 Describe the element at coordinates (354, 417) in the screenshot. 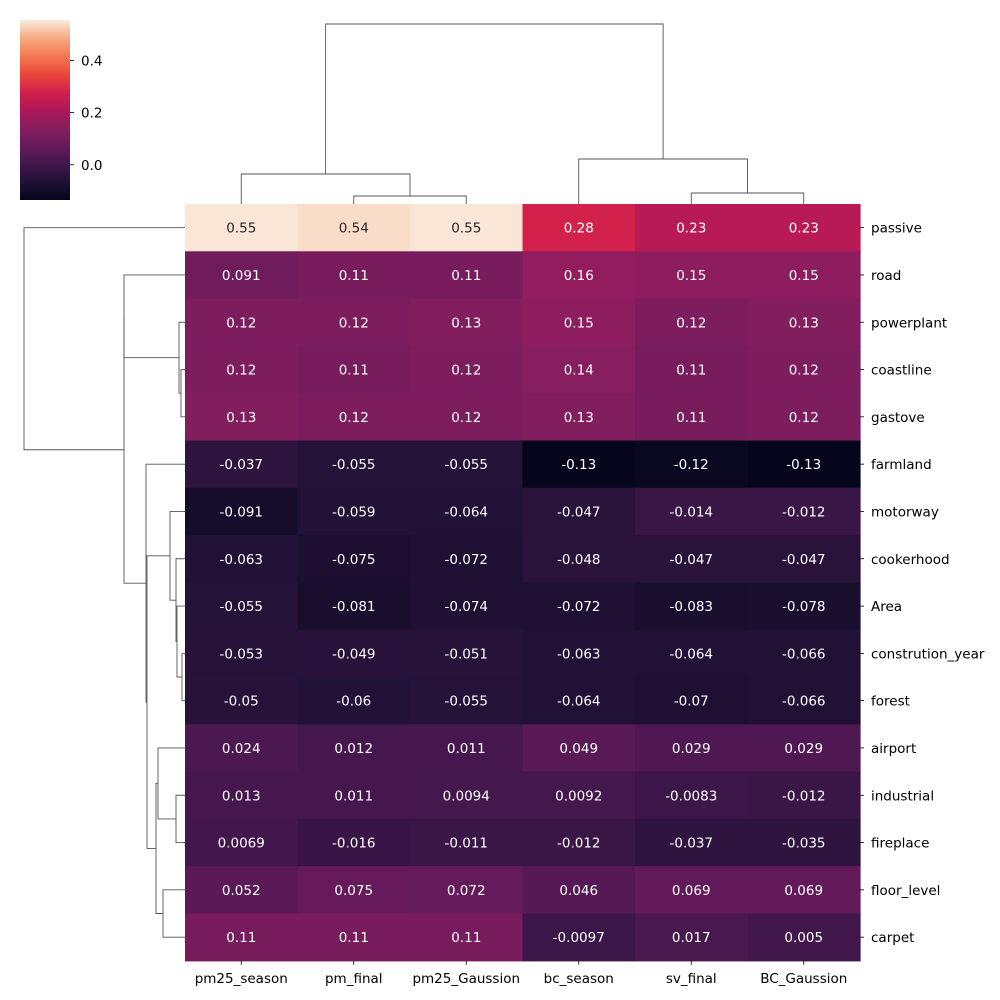

I see `heatmap-cell-gastove-pm-final` at that location.